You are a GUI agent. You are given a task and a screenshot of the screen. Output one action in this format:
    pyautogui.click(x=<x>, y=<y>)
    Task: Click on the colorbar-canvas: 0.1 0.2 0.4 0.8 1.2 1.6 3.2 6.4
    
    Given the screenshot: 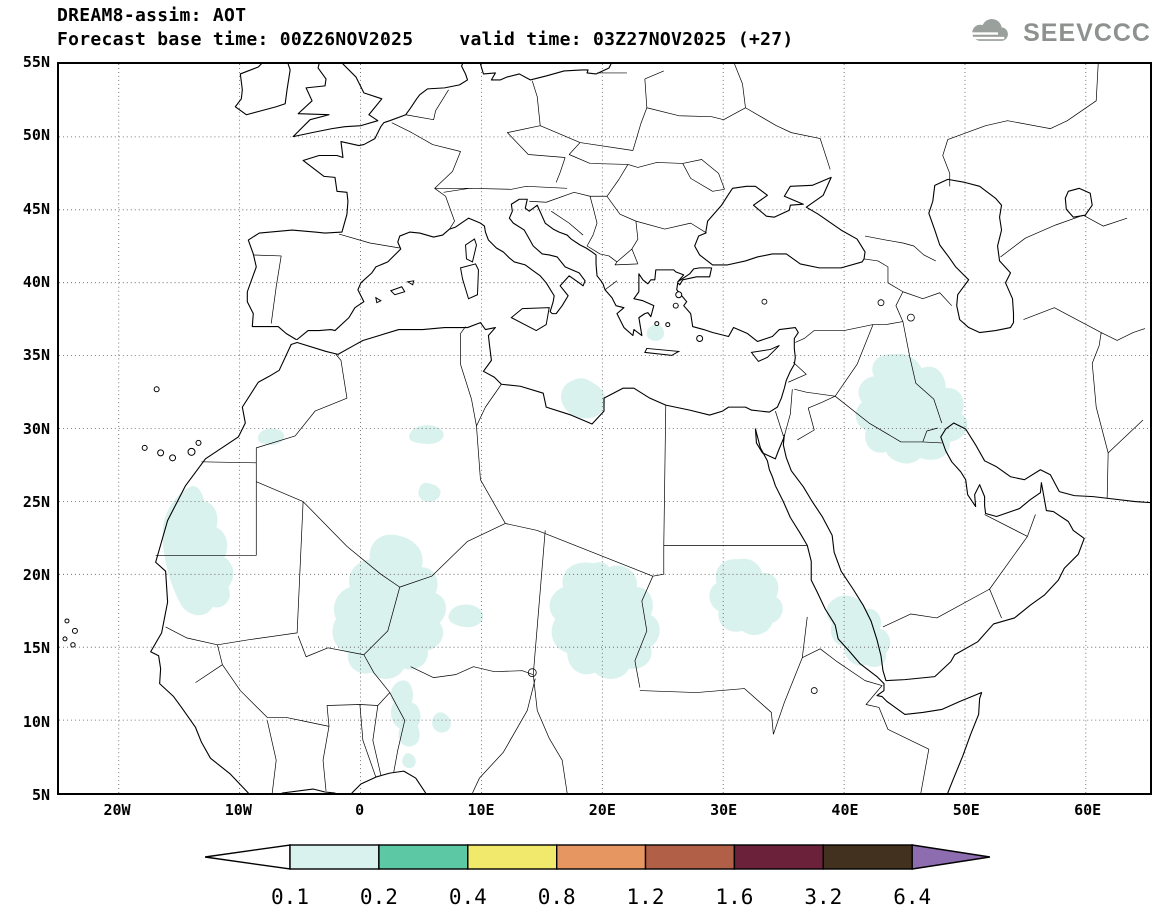 What is the action you would take?
    pyautogui.click(x=597, y=874)
    